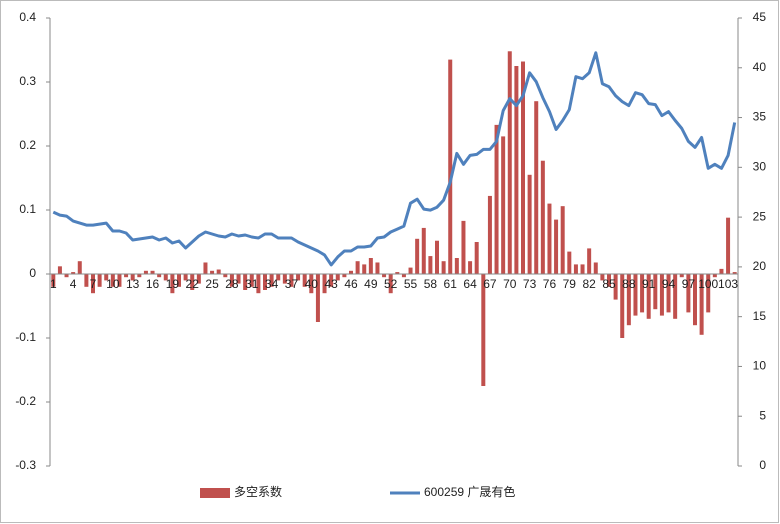 This screenshot has width=780, height=524. I want to click on y2-tick-label: 0, so click(762, 465).